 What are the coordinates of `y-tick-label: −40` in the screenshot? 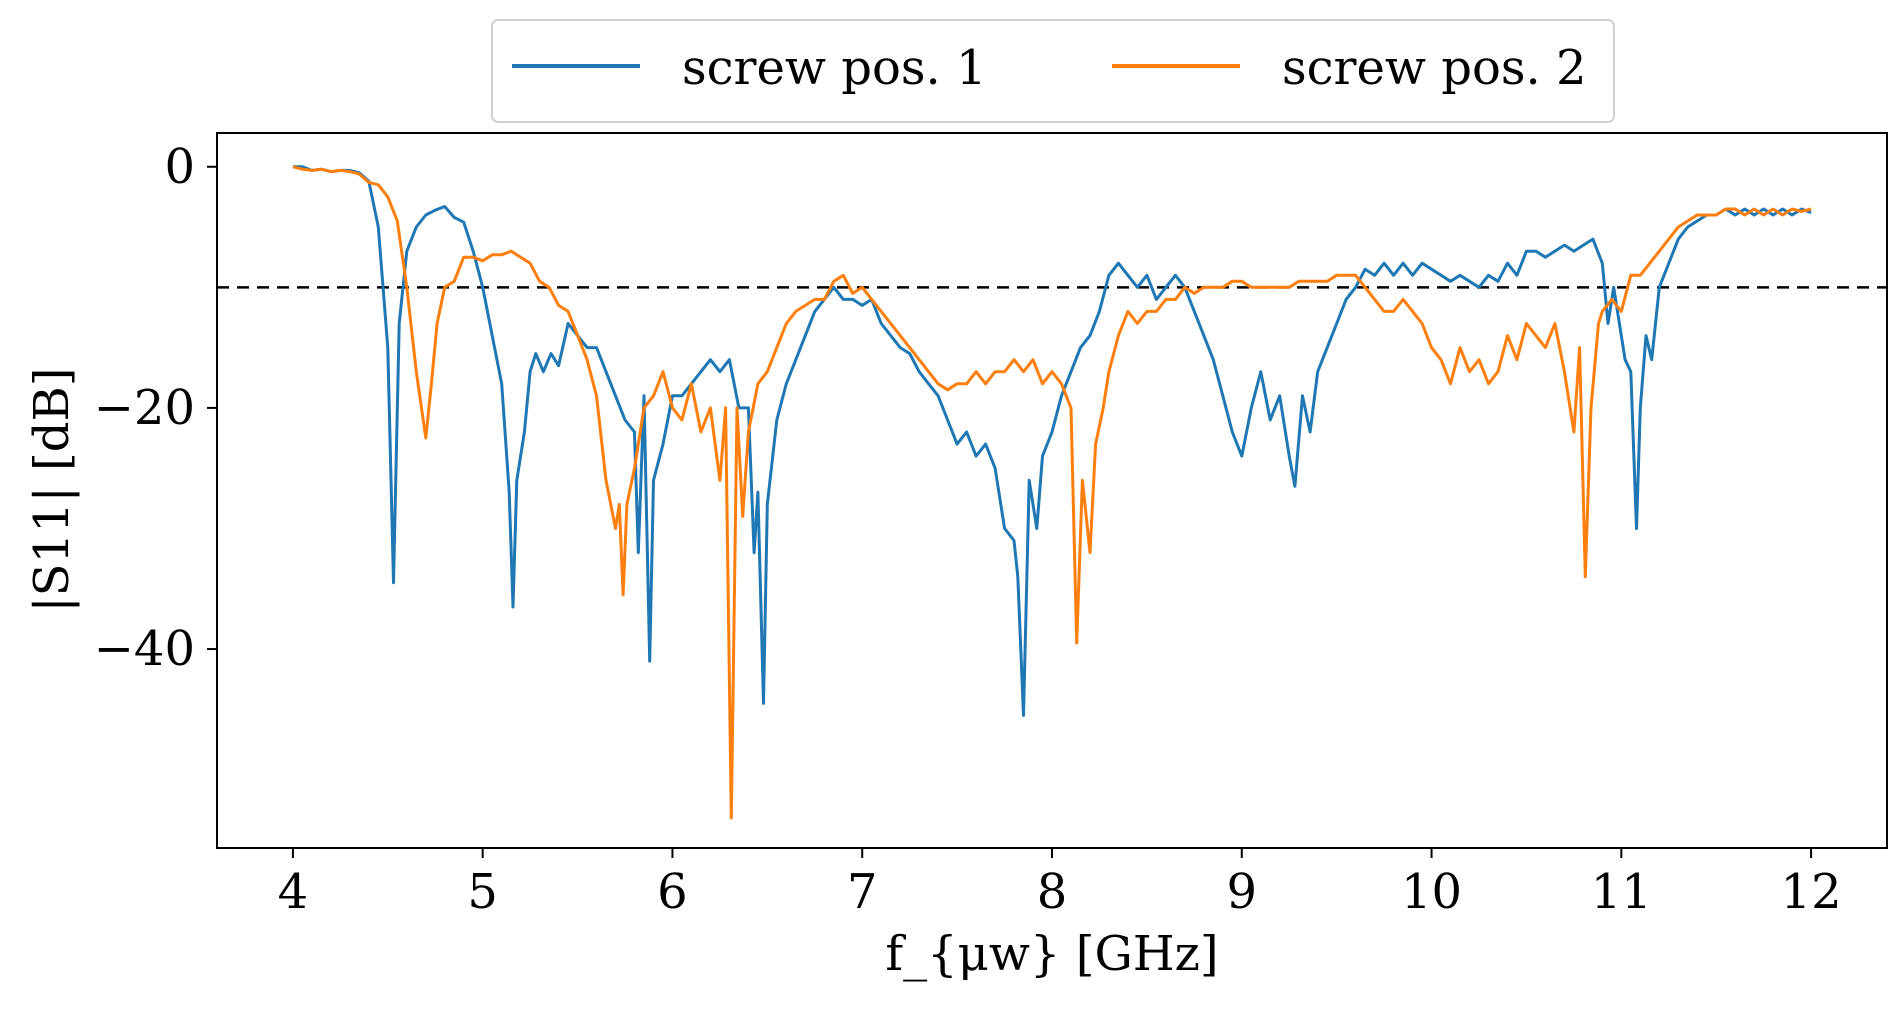 It's located at (144, 649).